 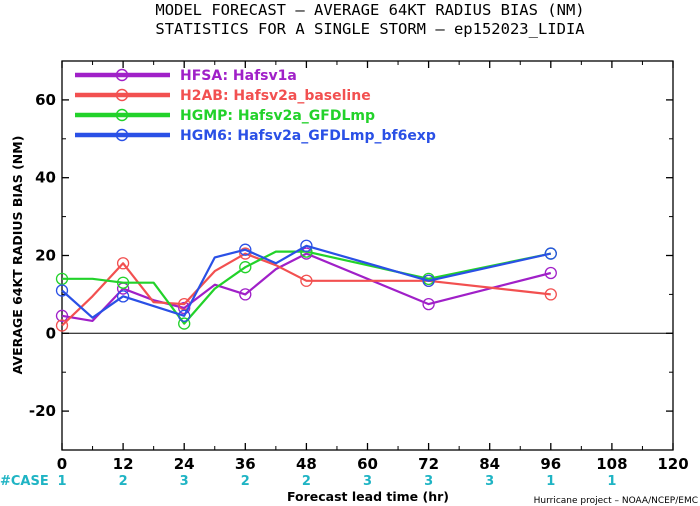 What do you see at coordinates (306, 464) in the screenshot?
I see `x-tick-label: 48` at bounding box center [306, 464].